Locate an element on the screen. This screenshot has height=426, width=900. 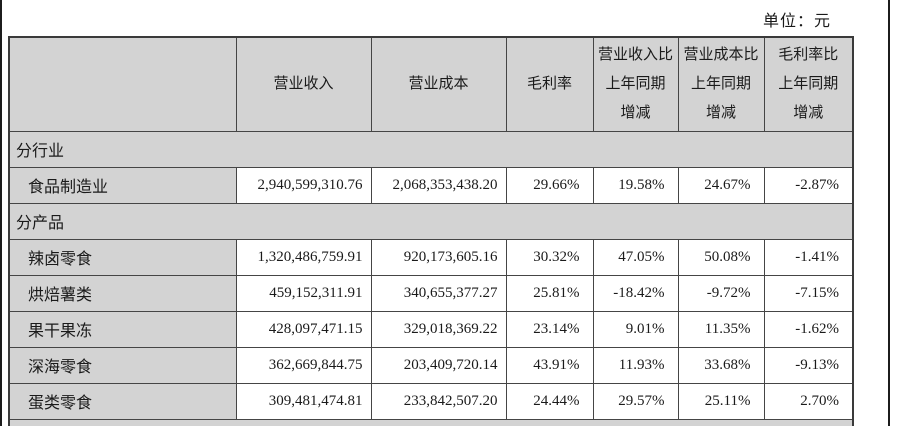
section-label: 分行业 is located at coordinates (431, 149).